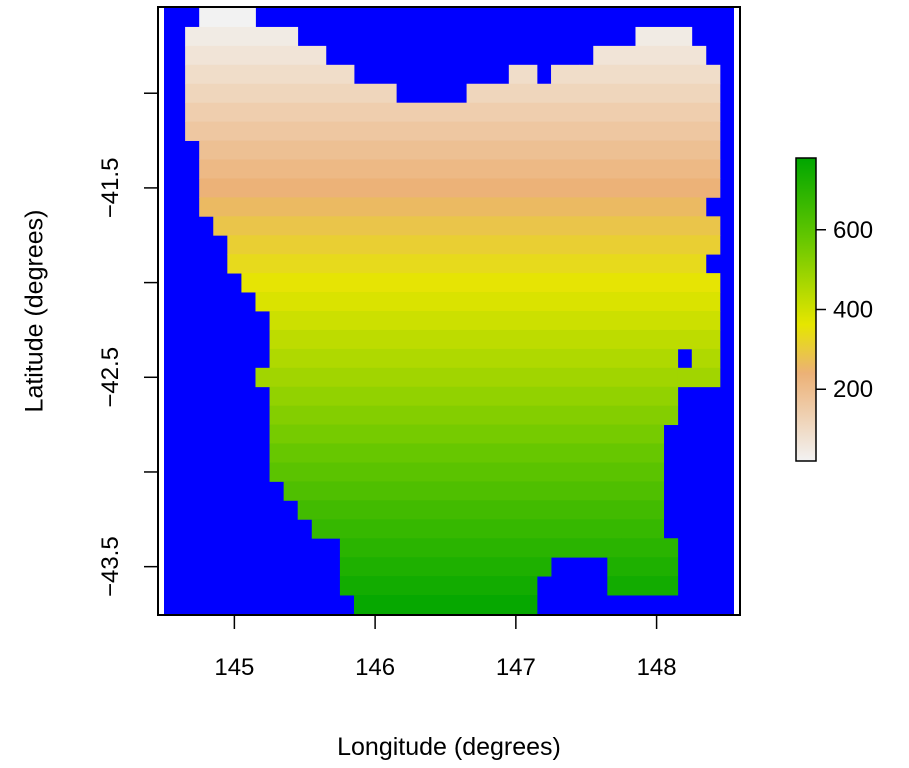 The image size is (909, 768). I want to click on colorbar-tick-label: 200, so click(853, 389).